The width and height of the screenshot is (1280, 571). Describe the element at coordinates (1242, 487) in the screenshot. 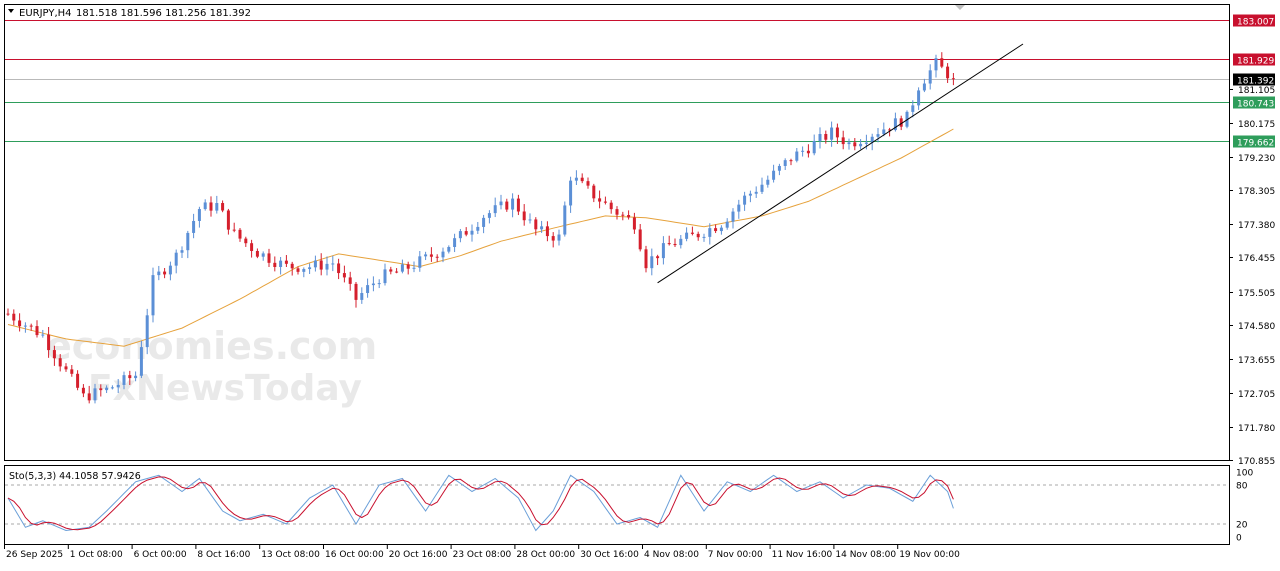

I see `oscillator-tick-label: 80` at that location.